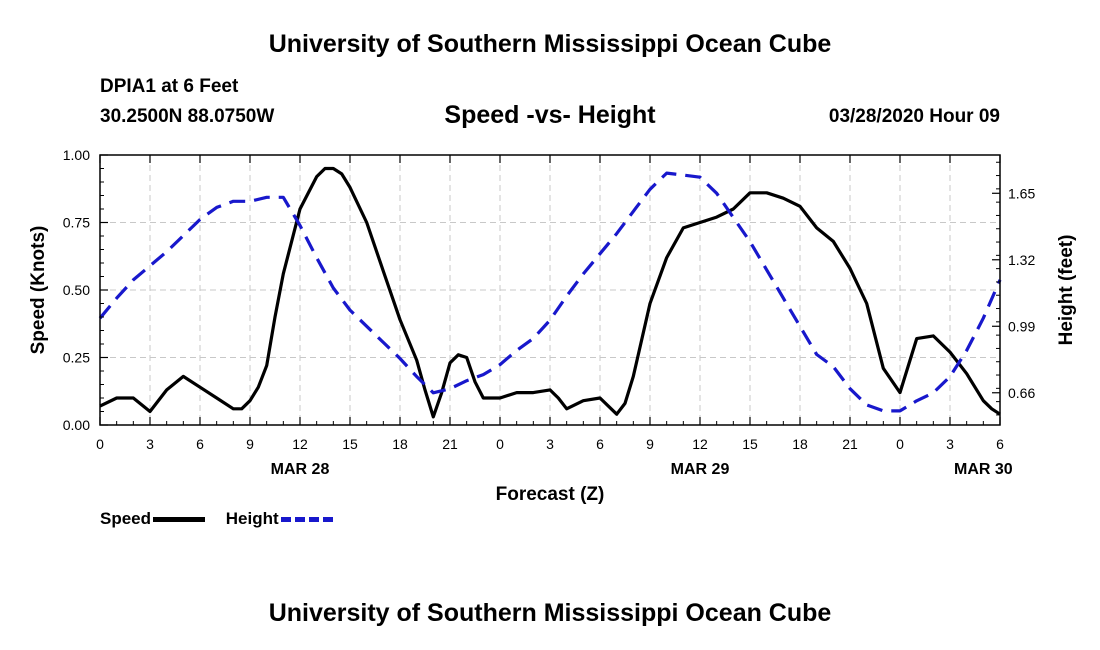 The image size is (1100, 650). Describe the element at coordinates (76, 223) in the screenshot. I see `y-tick-label: 0.75` at that location.